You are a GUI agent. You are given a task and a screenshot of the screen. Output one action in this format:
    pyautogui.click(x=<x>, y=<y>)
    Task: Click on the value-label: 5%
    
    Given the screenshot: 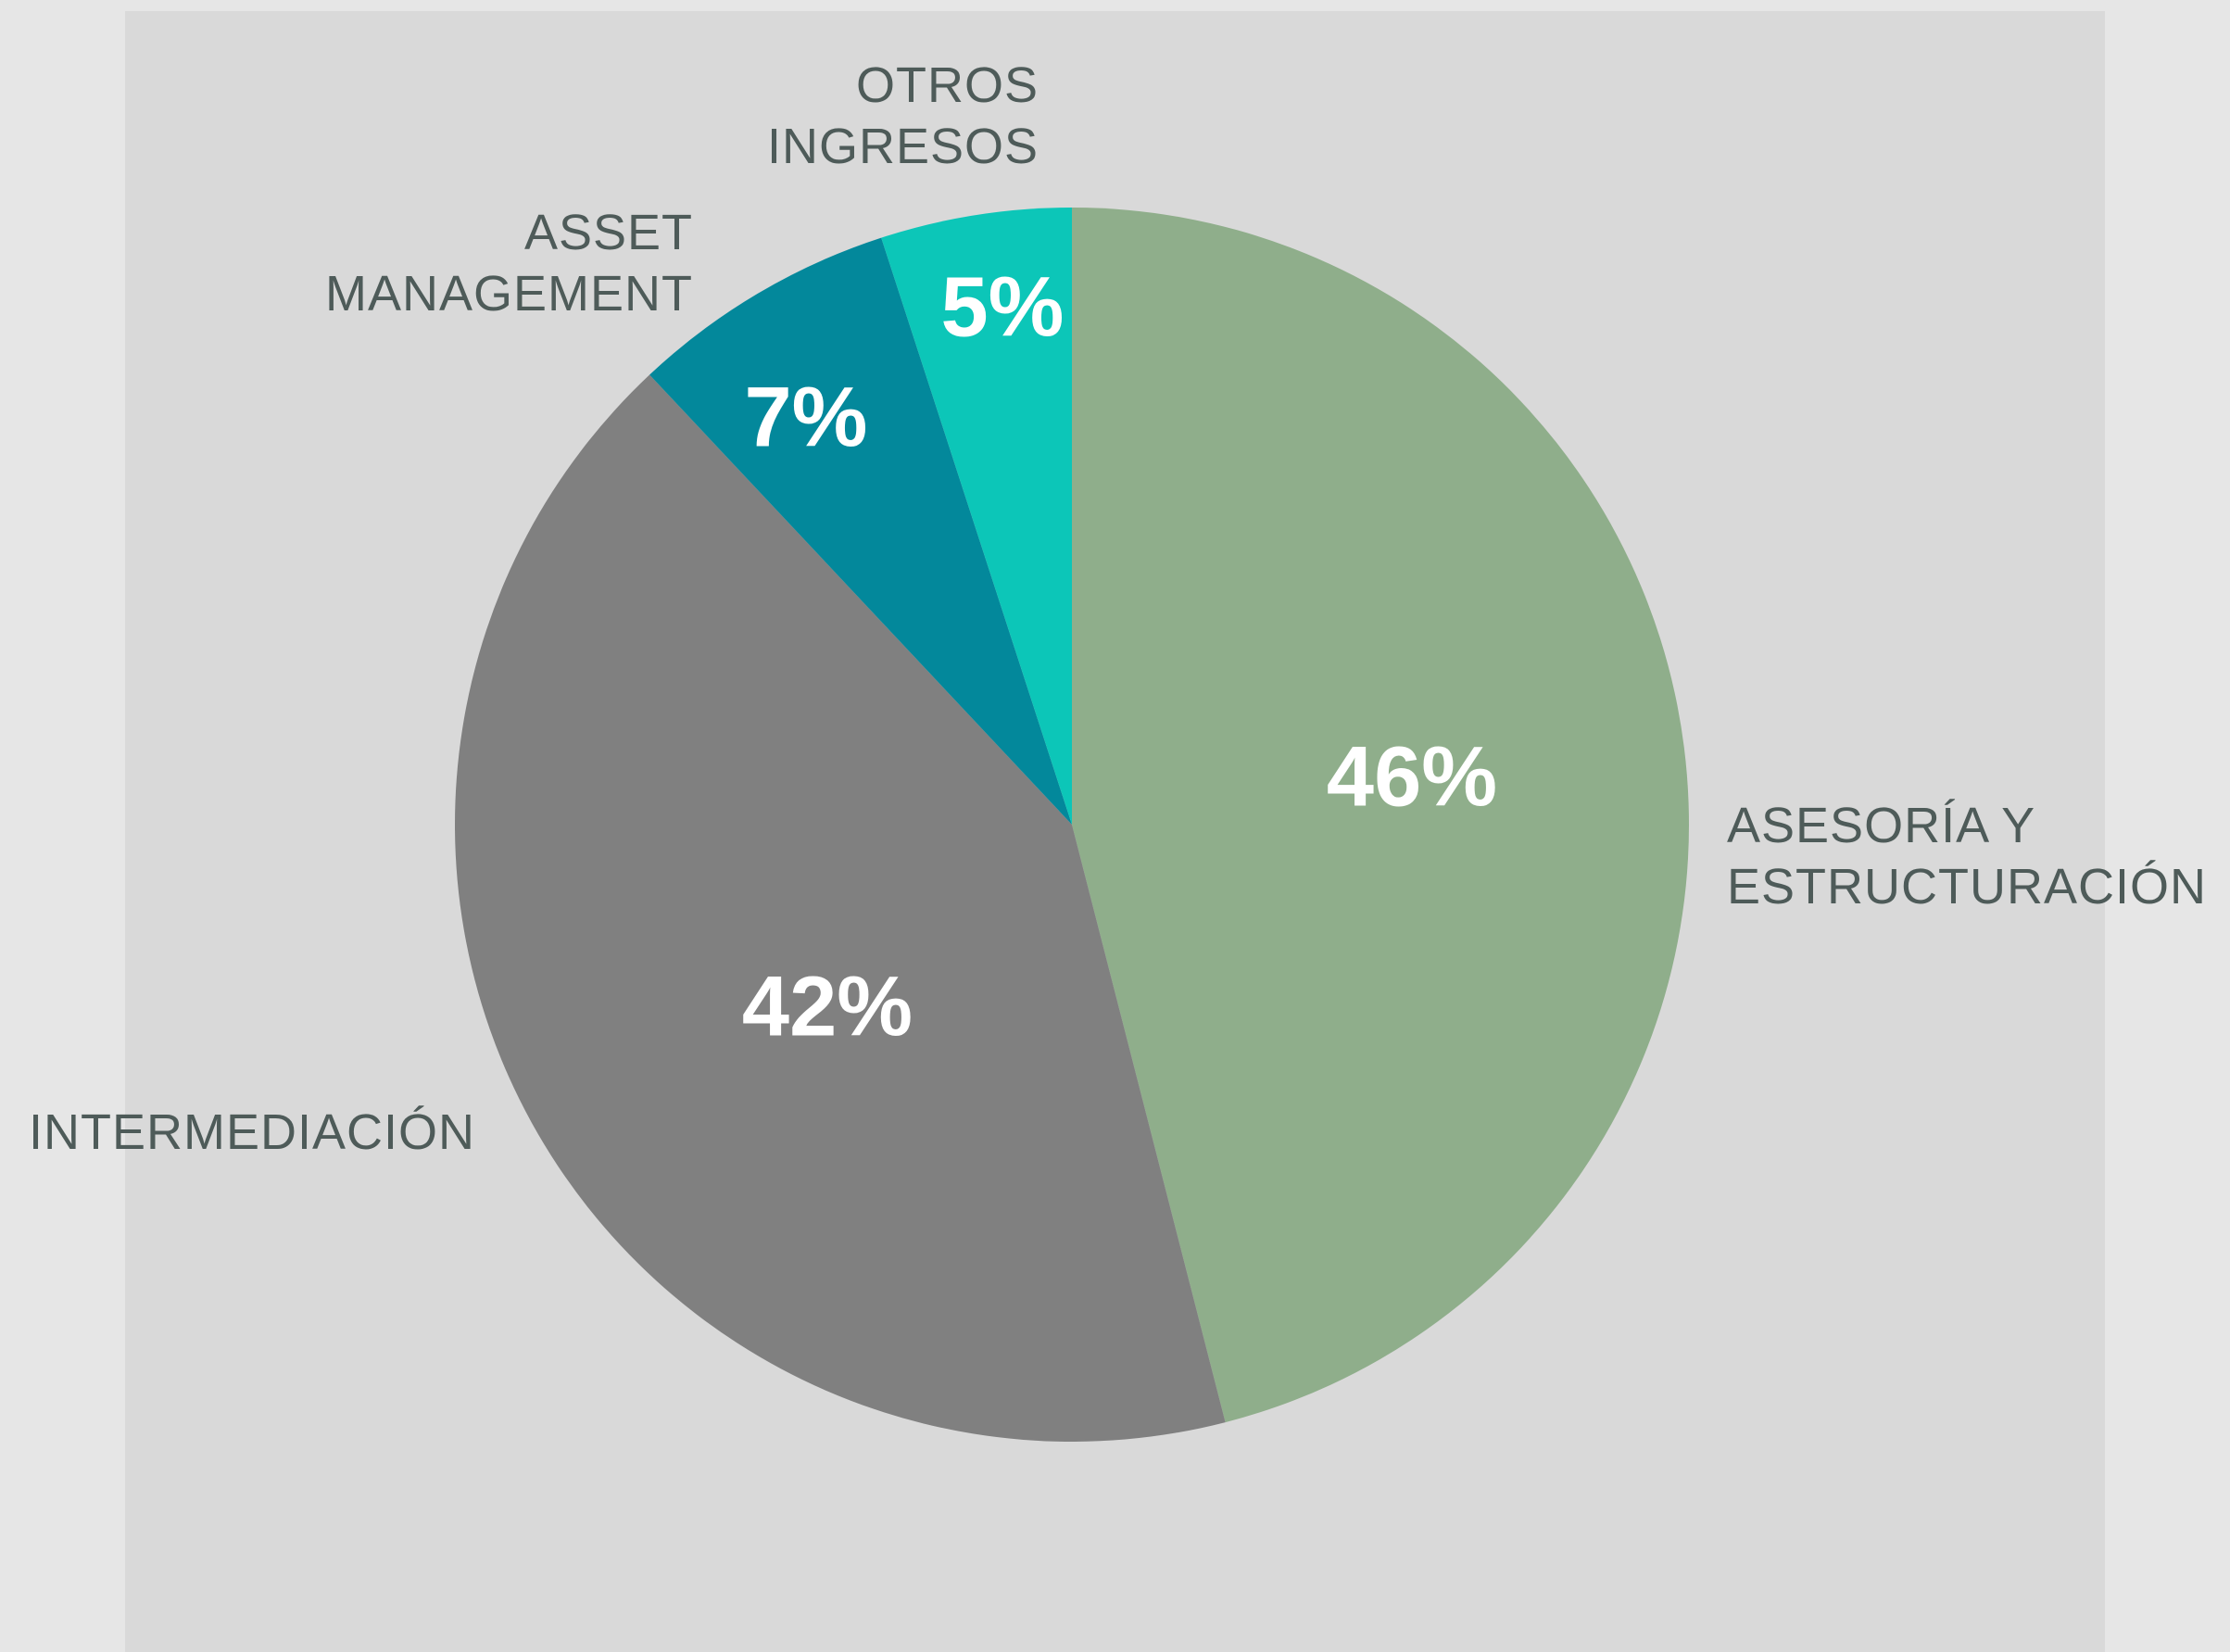 What is the action you would take?
    pyautogui.click(x=1003, y=307)
    